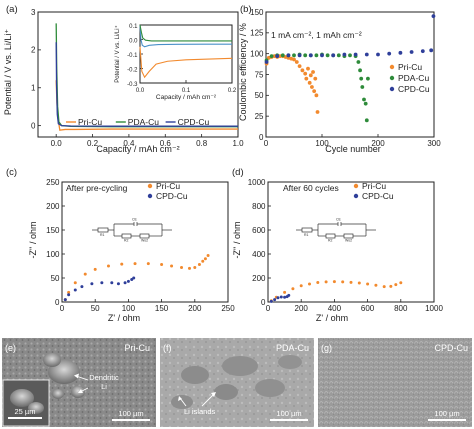 This screenshot has width=474, height=429. I want to click on c-circuit-r2, so click(126, 236).